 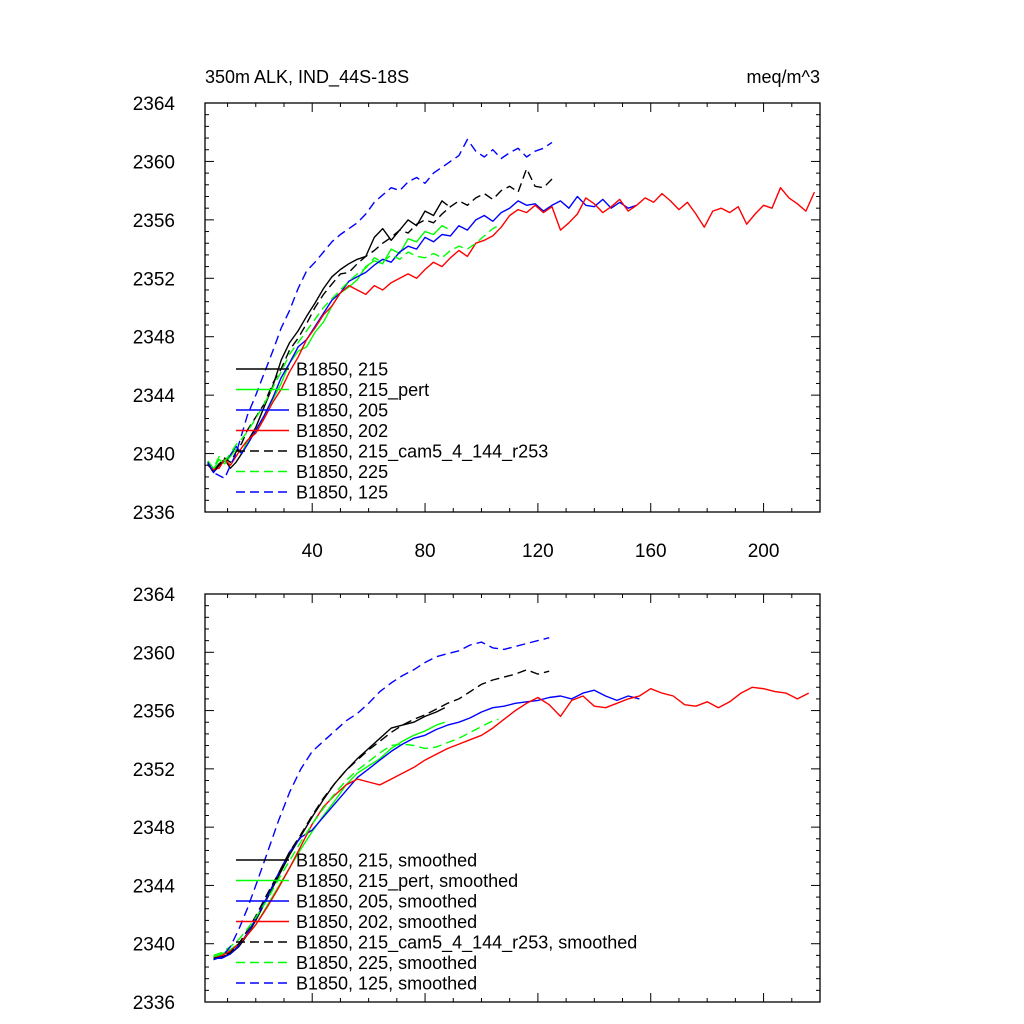 What do you see at coordinates (342, 370) in the screenshot?
I see `top-legend-label: B1850, 215` at bounding box center [342, 370].